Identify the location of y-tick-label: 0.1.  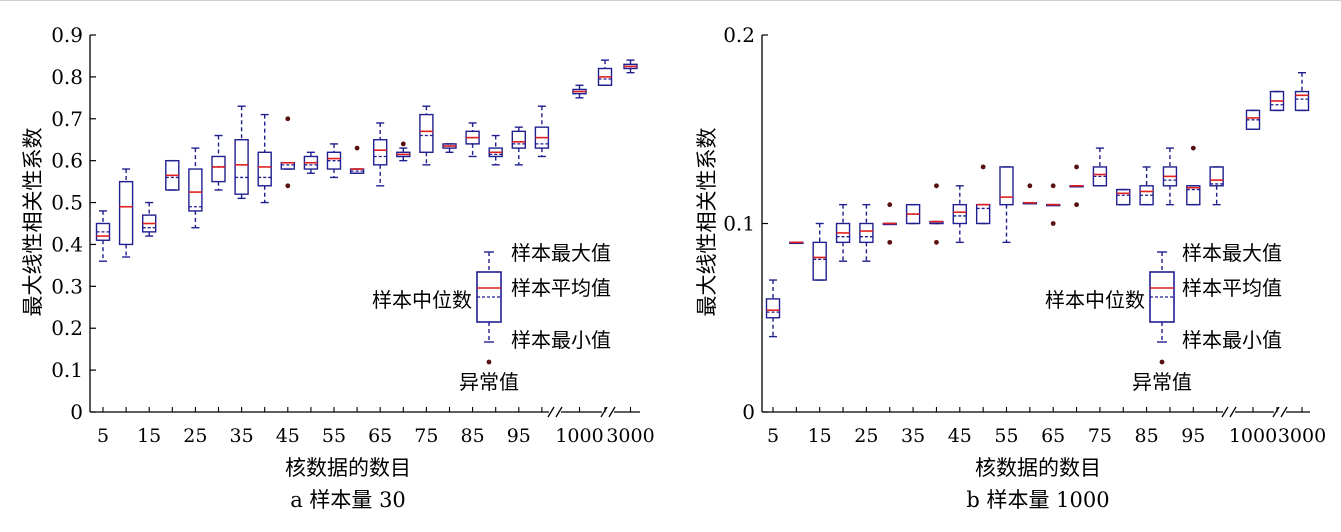
(739, 224).